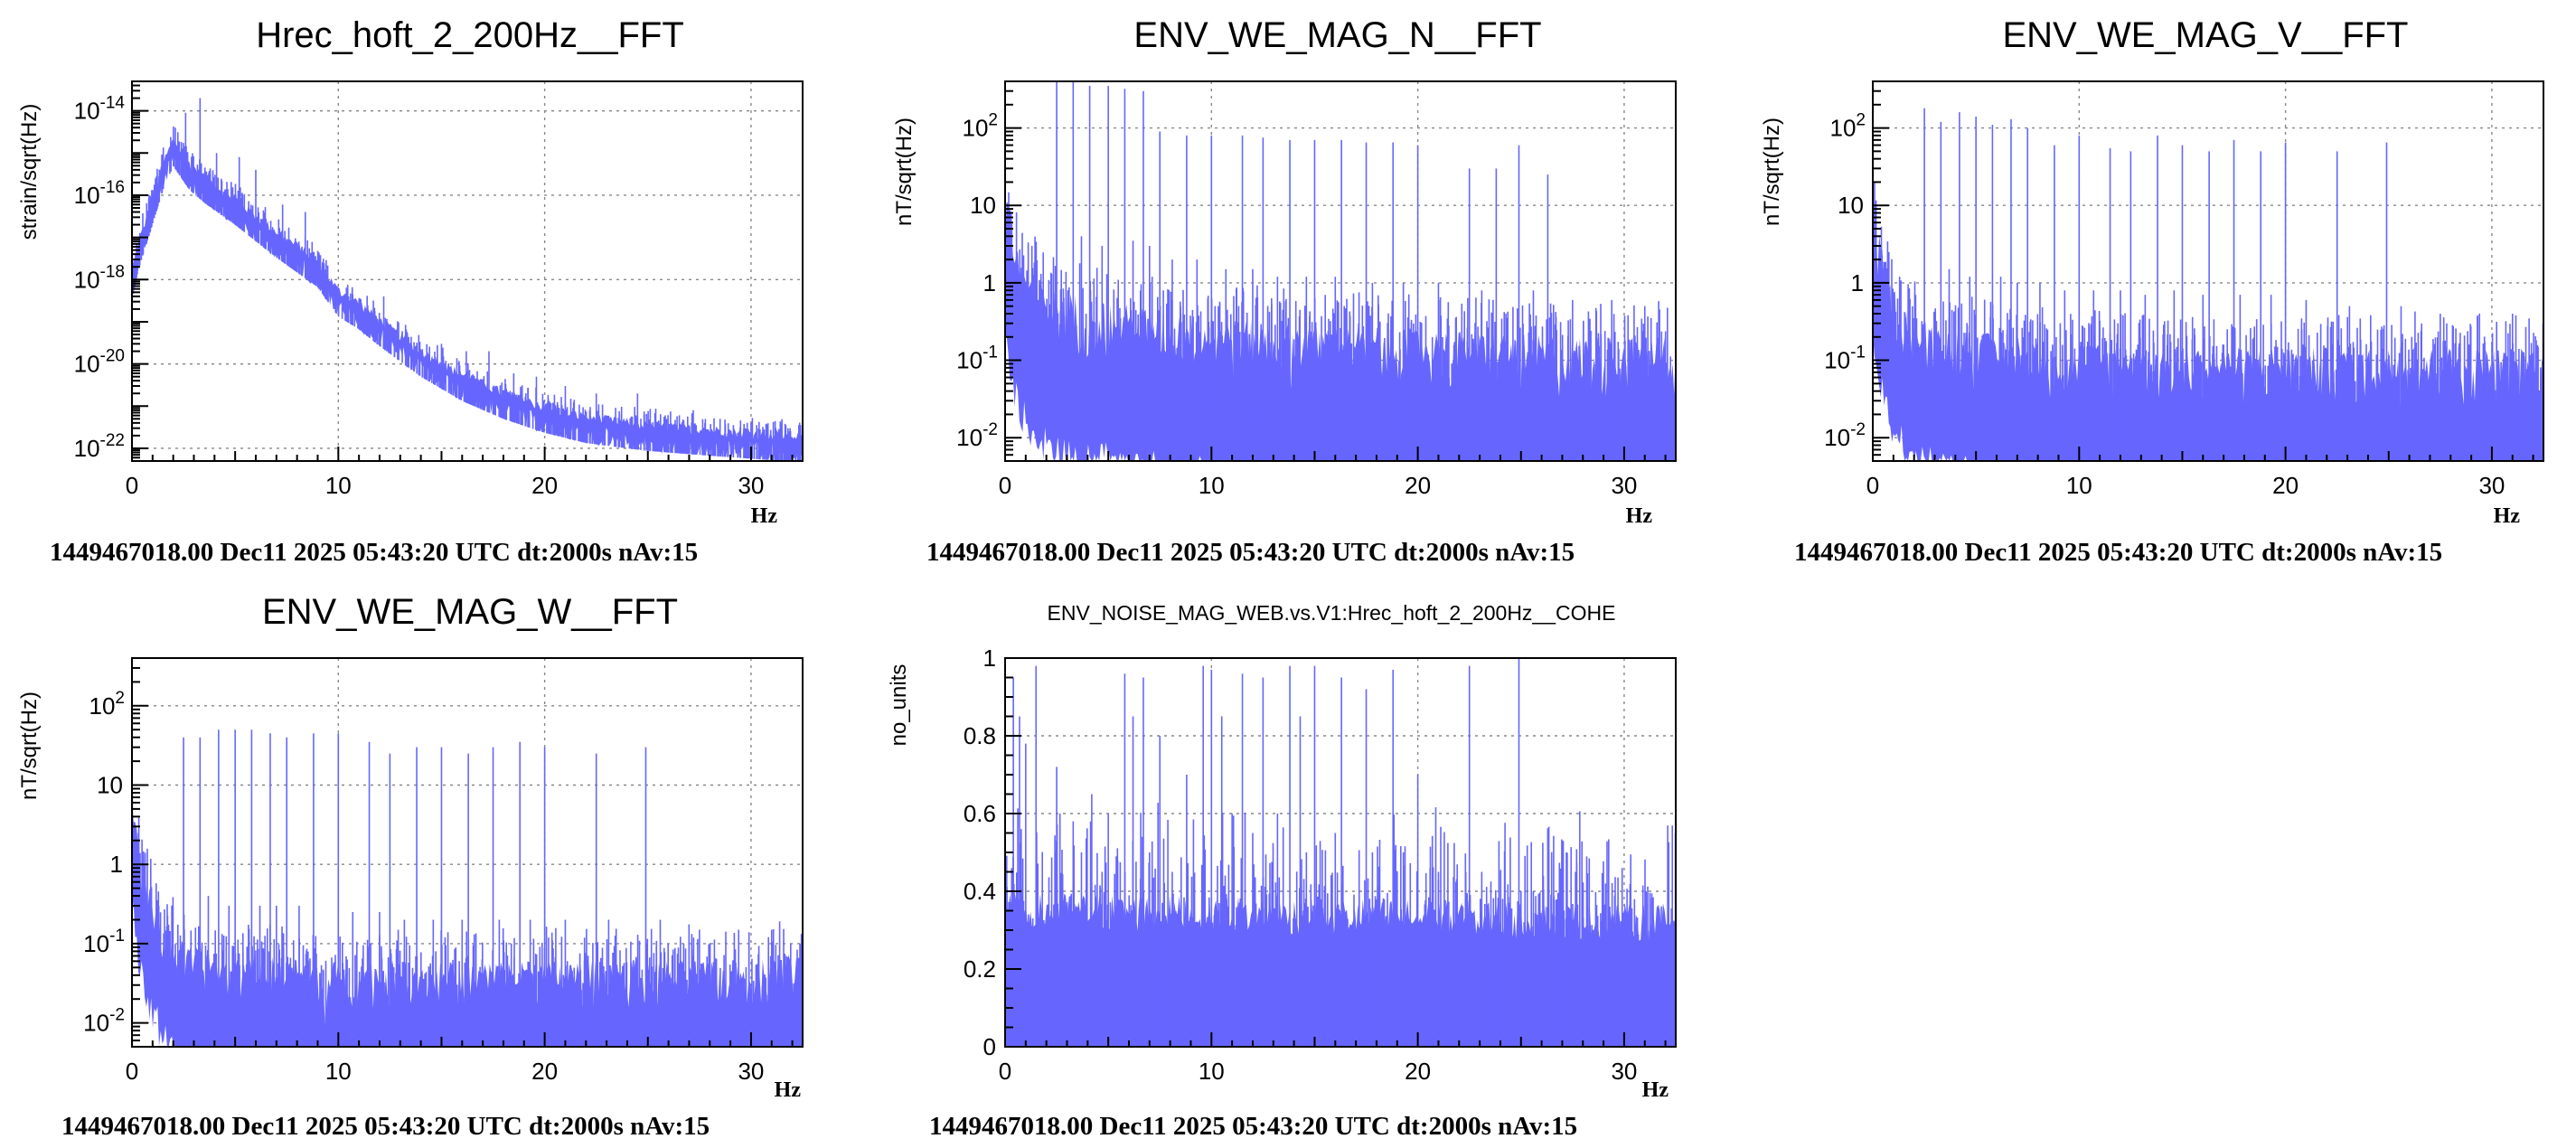 The image size is (2576, 1148). What do you see at coordinates (99, 277) in the screenshot?
I see `y-tick-label: 10⁻¹⁸` at bounding box center [99, 277].